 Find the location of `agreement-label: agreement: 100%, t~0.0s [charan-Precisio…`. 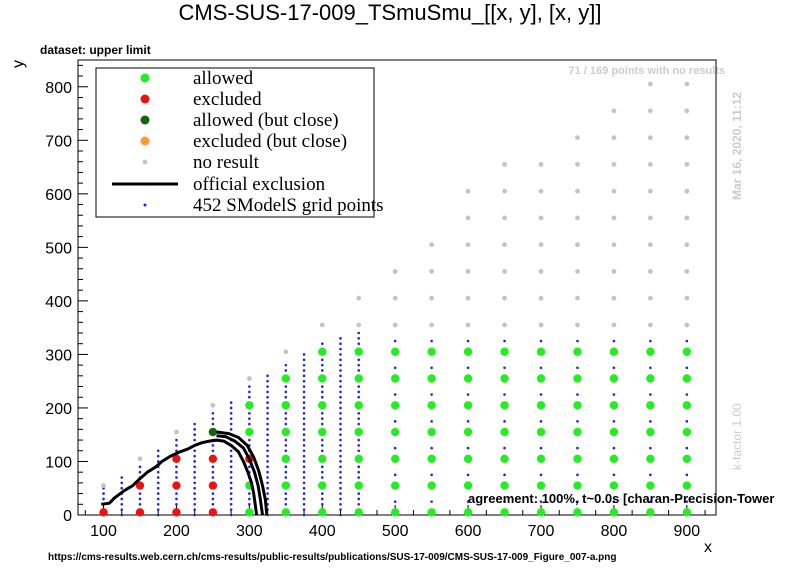

agreement-label: agreement: 100%, t~0.0s [charan-Precisio… is located at coordinates (621, 498).